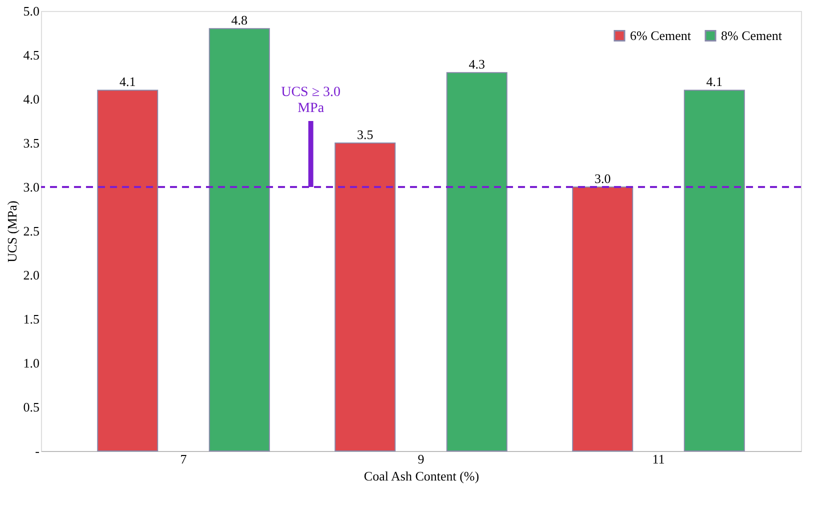  Describe the element at coordinates (31, 363) in the screenshot. I see `y-tick-label: 1.0` at that location.